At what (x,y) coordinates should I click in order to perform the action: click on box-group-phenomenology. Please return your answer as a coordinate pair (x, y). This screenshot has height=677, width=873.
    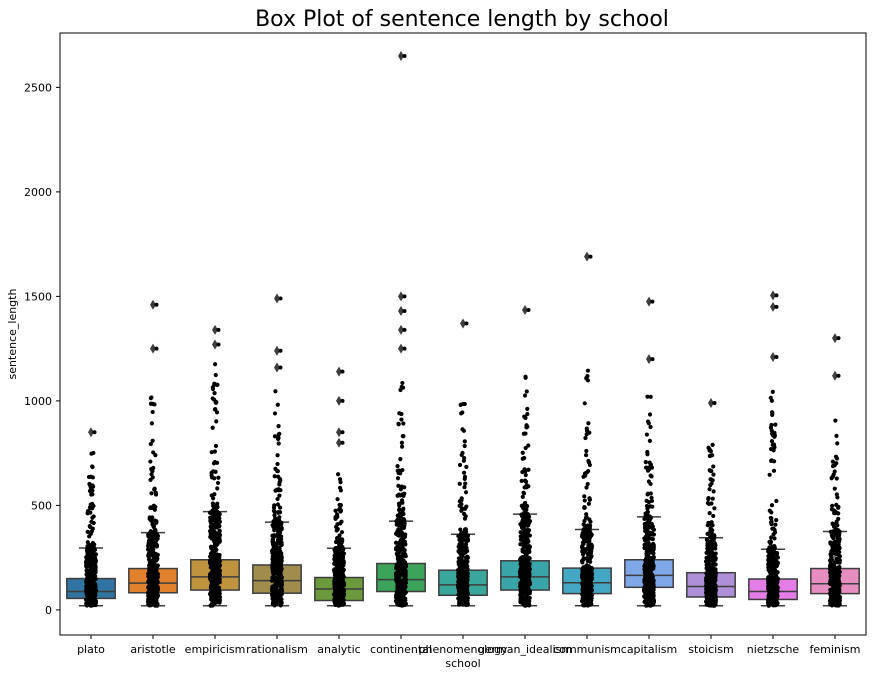
    Looking at the image, I should click on (463, 463).